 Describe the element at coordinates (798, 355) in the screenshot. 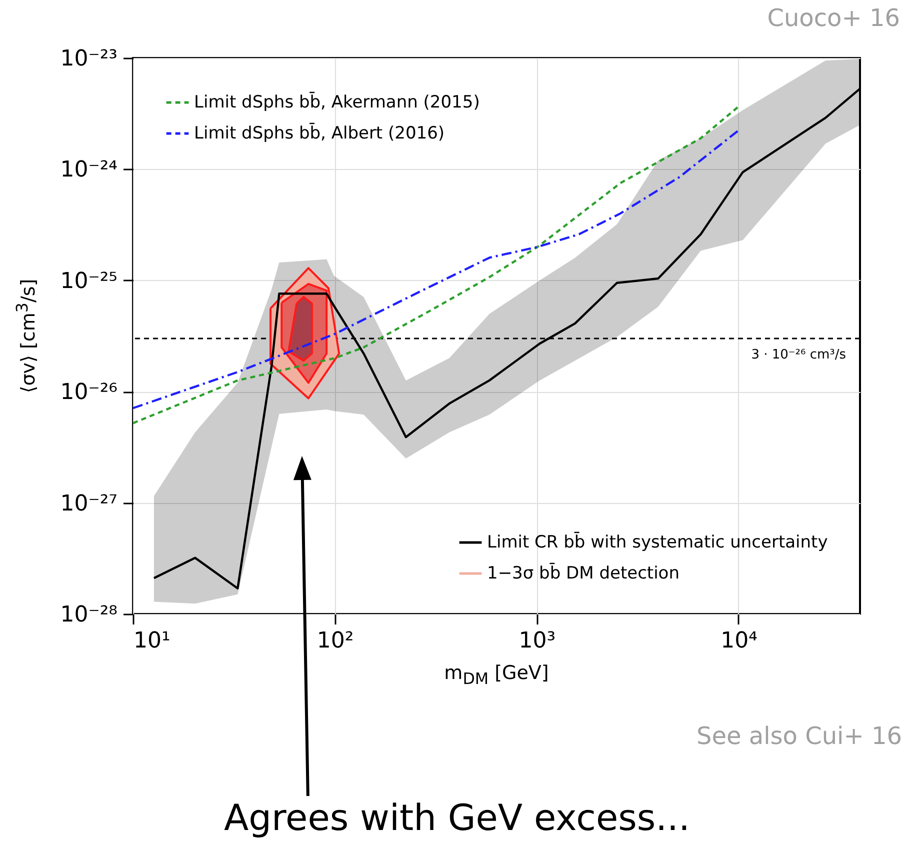

I see `ref-line-label: 3 · 10⁻²⁶ cm³/s` at that location.